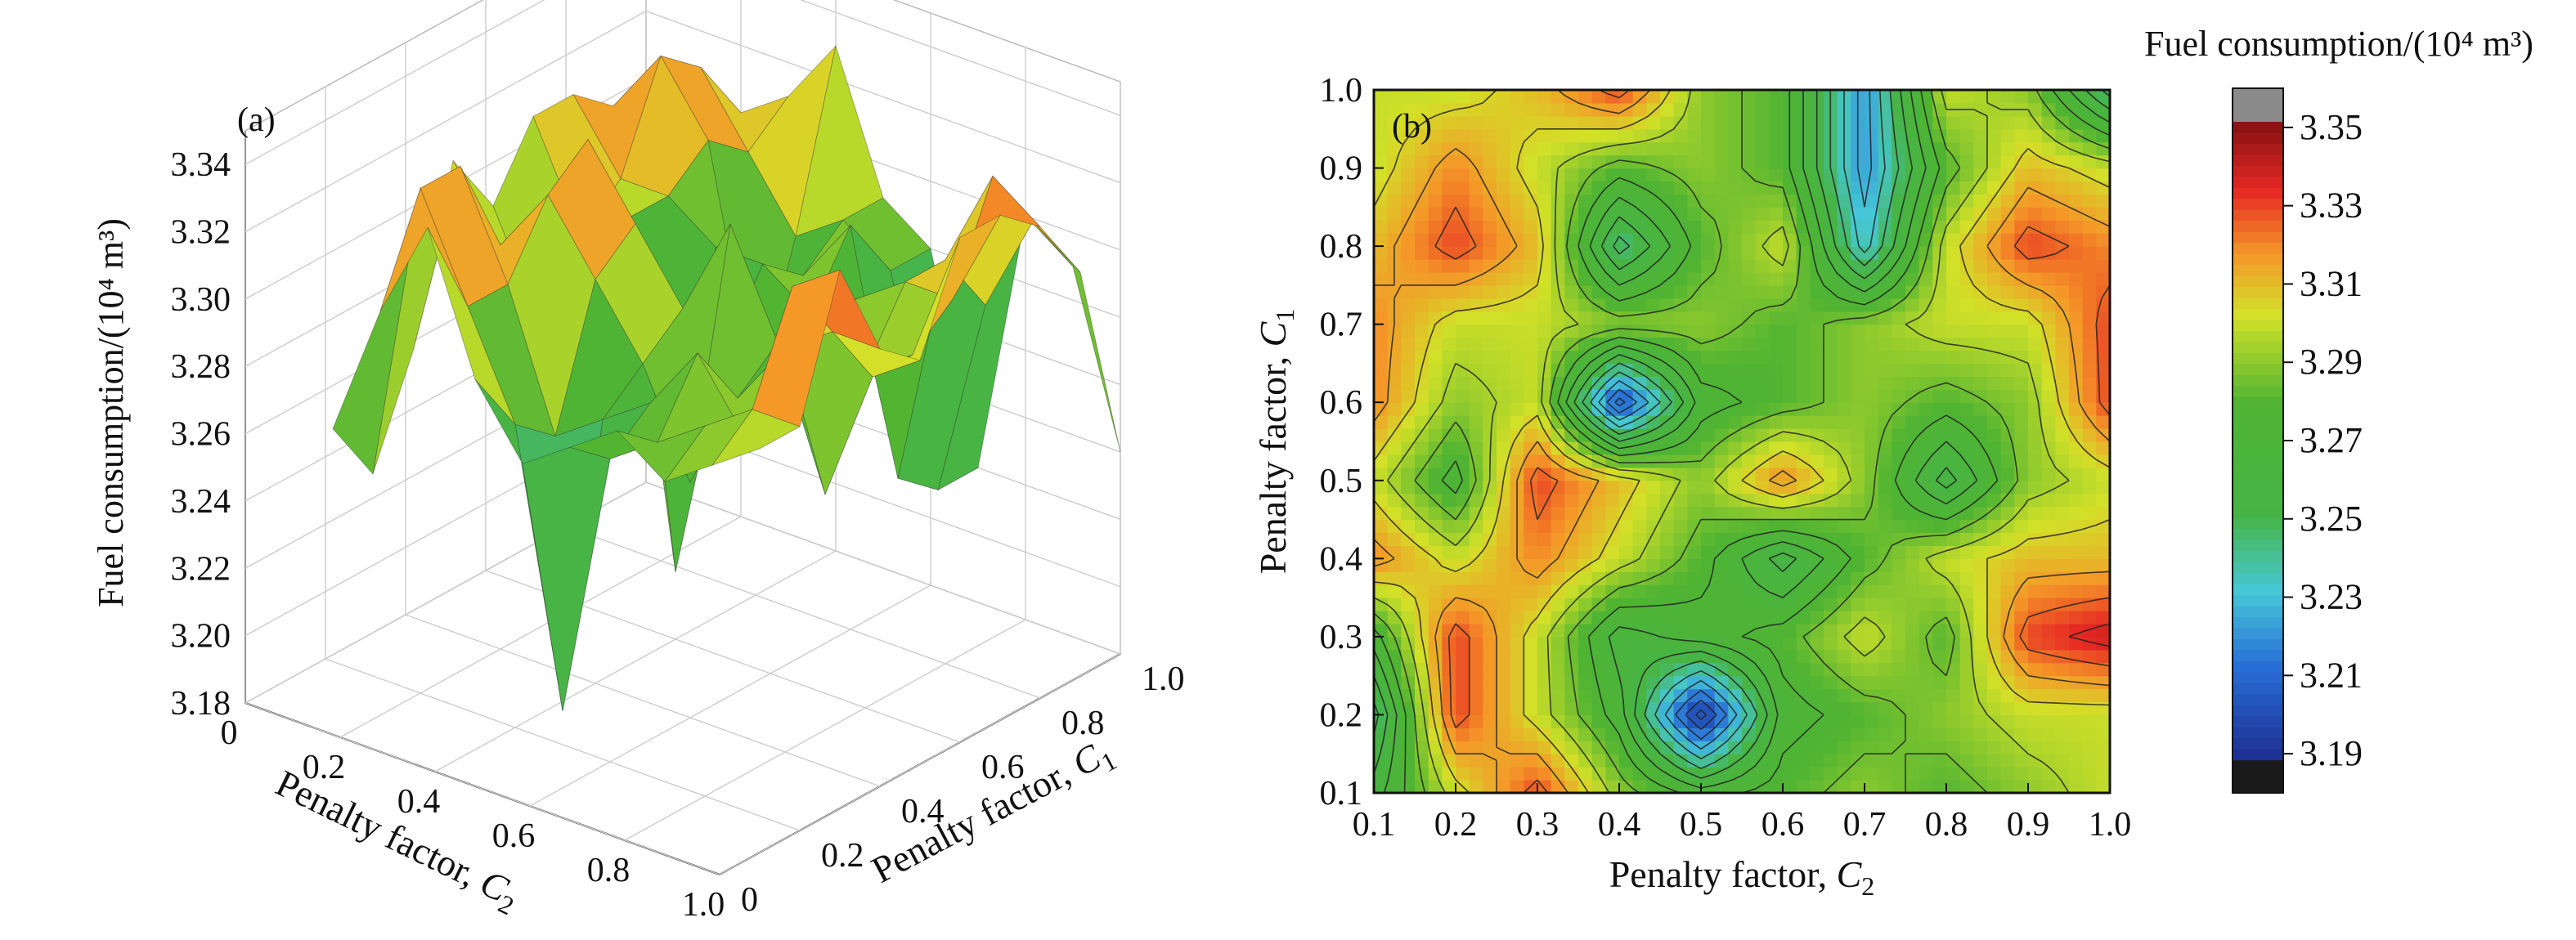 The image size is (2576, 940). What do you see at coordinates (201, 367) in the screenshot?
I see `surface-z-tick-label: 3.28` at bounding box center [201, 367].